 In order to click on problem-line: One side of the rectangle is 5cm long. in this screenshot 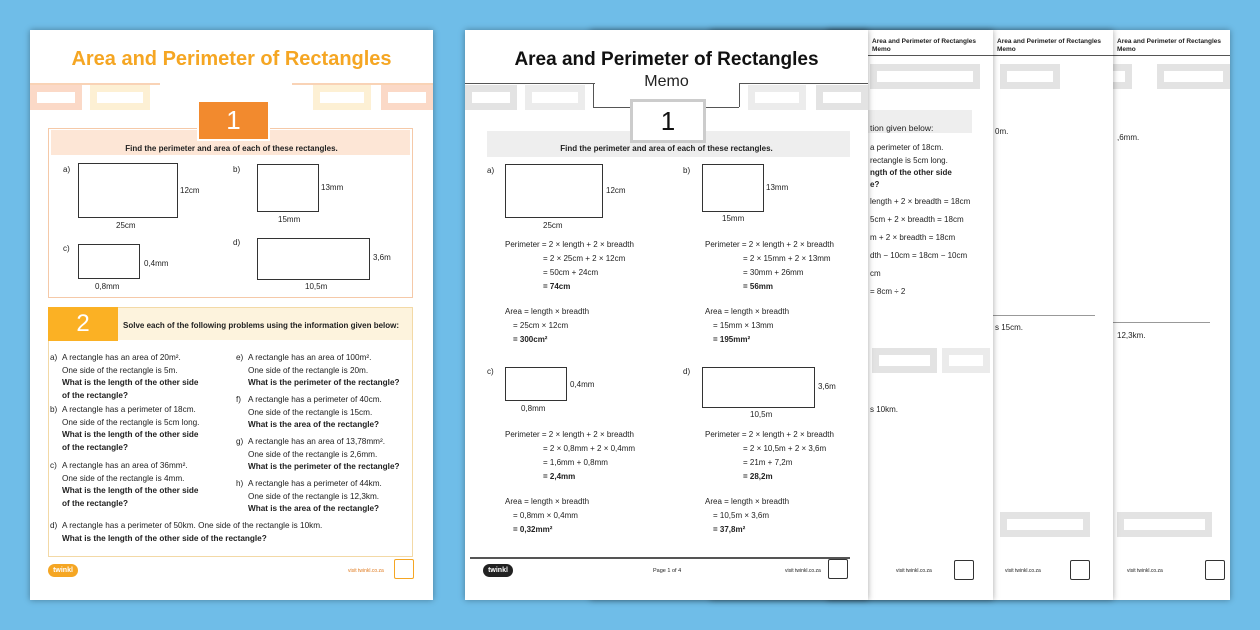, I will do `click(131, 422)`.